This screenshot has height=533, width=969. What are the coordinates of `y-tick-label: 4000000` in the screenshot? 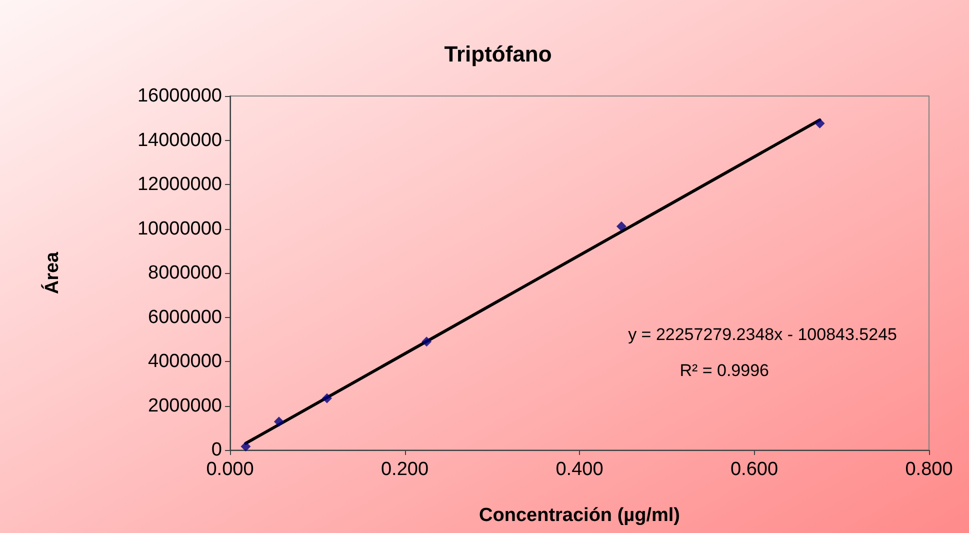 It's located at (185, 361).